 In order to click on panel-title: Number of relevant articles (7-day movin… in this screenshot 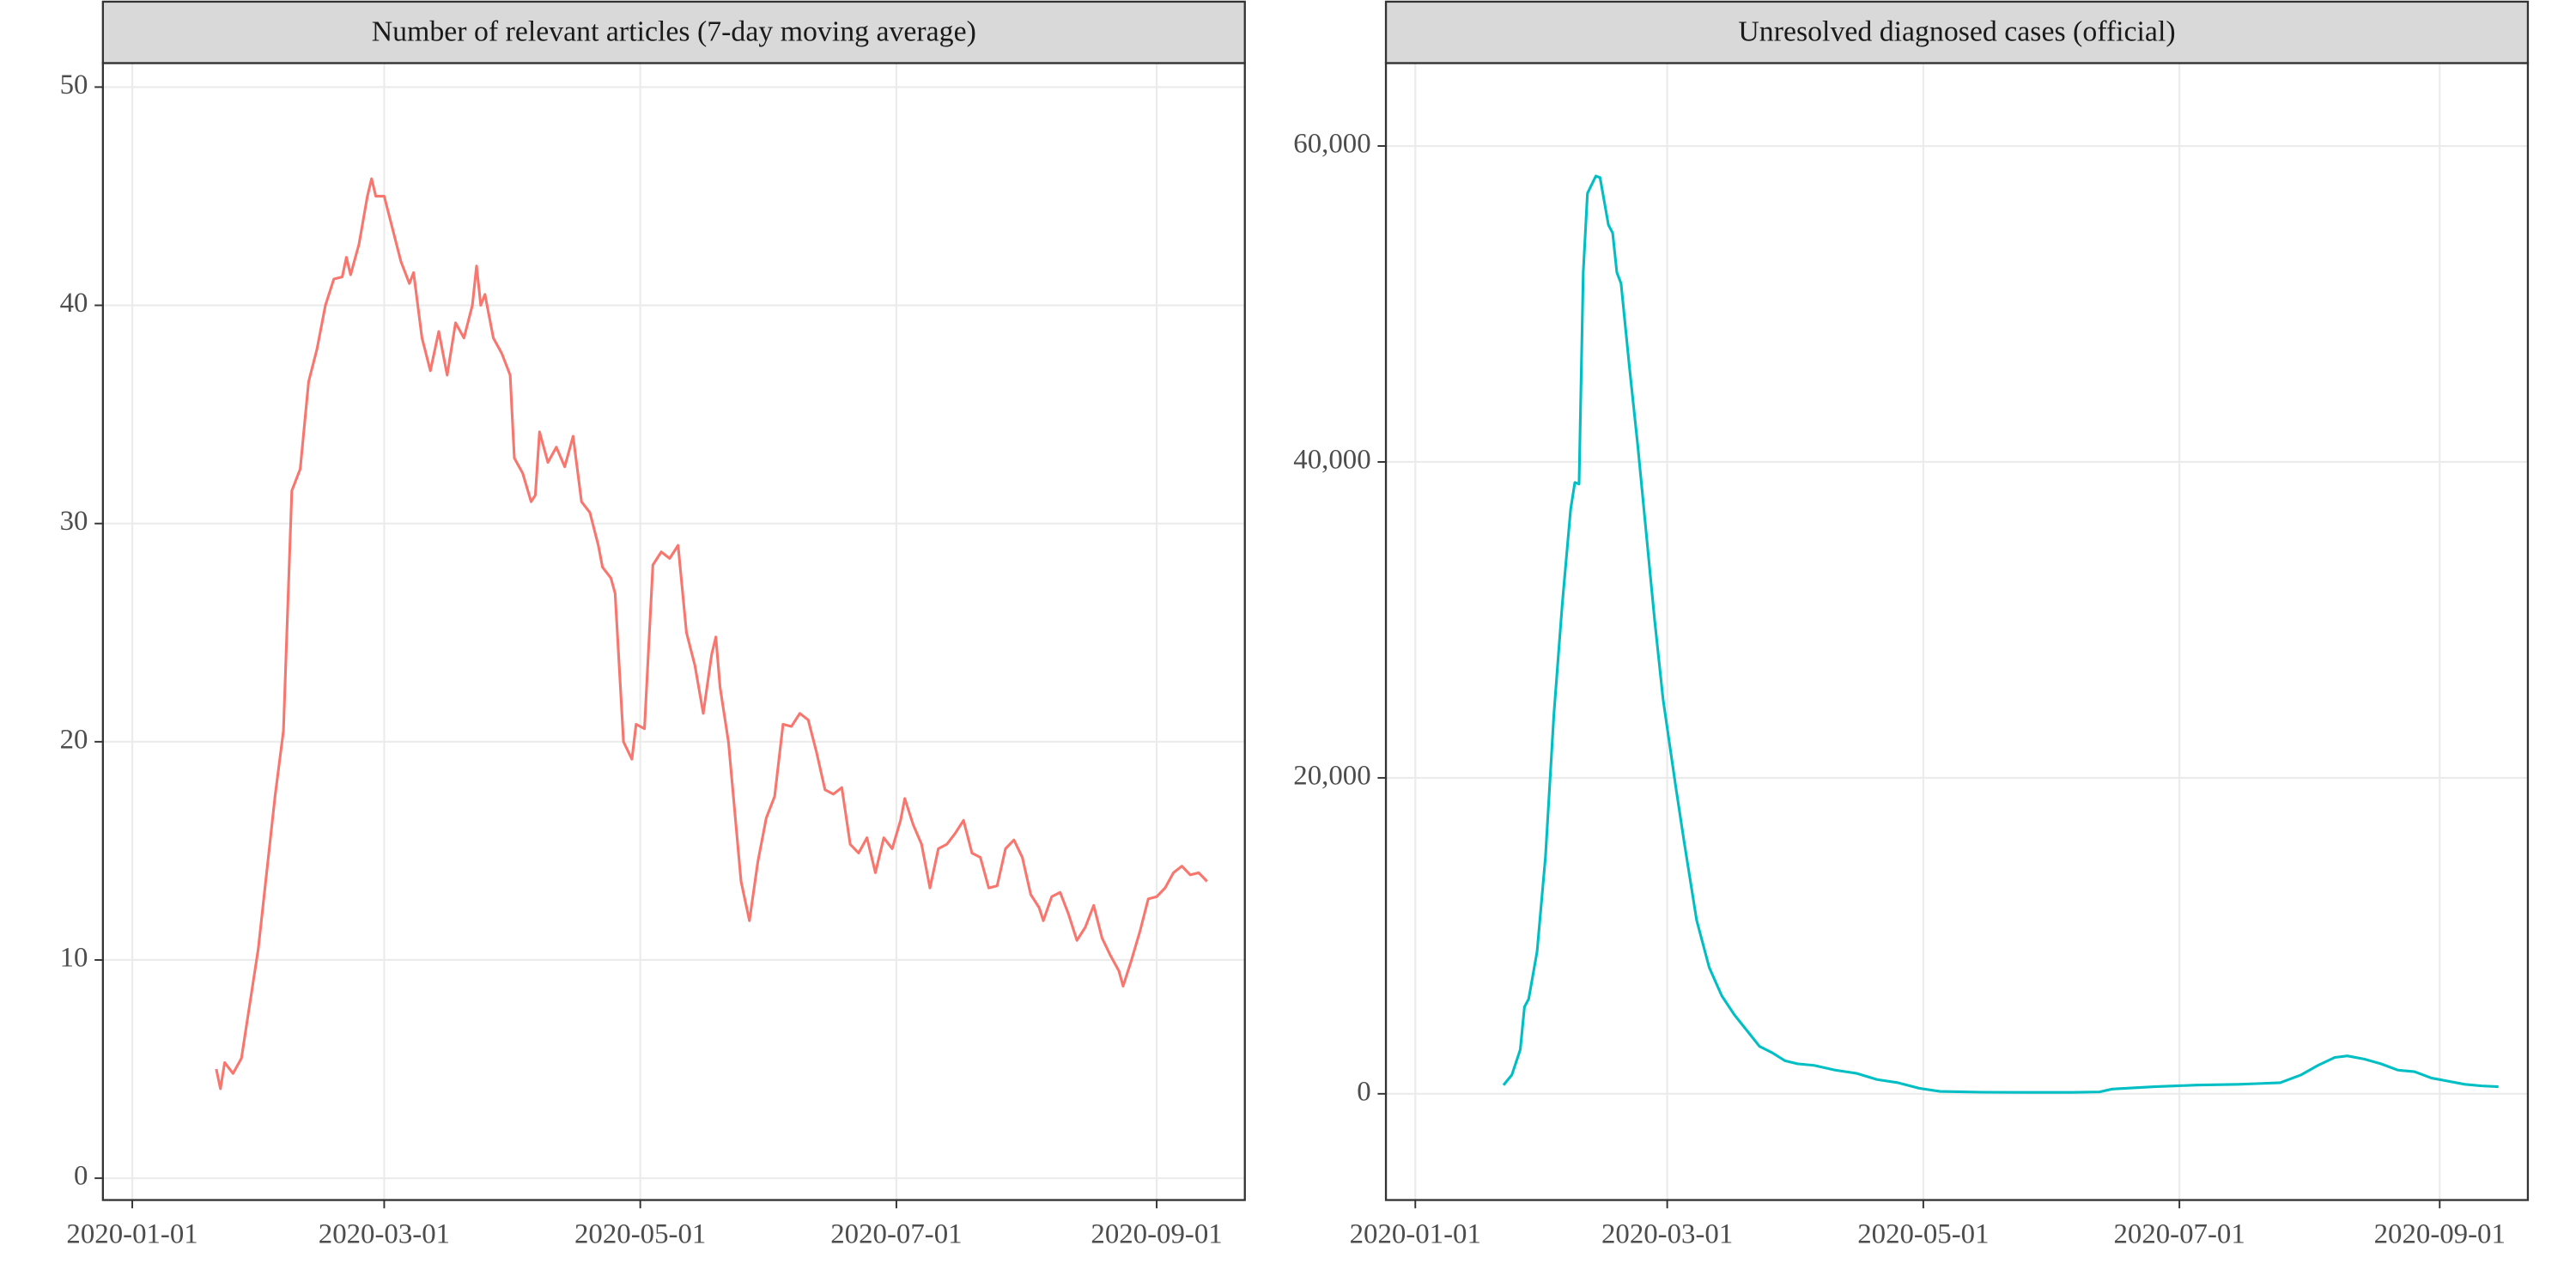, I will do `click(674, 31)`.